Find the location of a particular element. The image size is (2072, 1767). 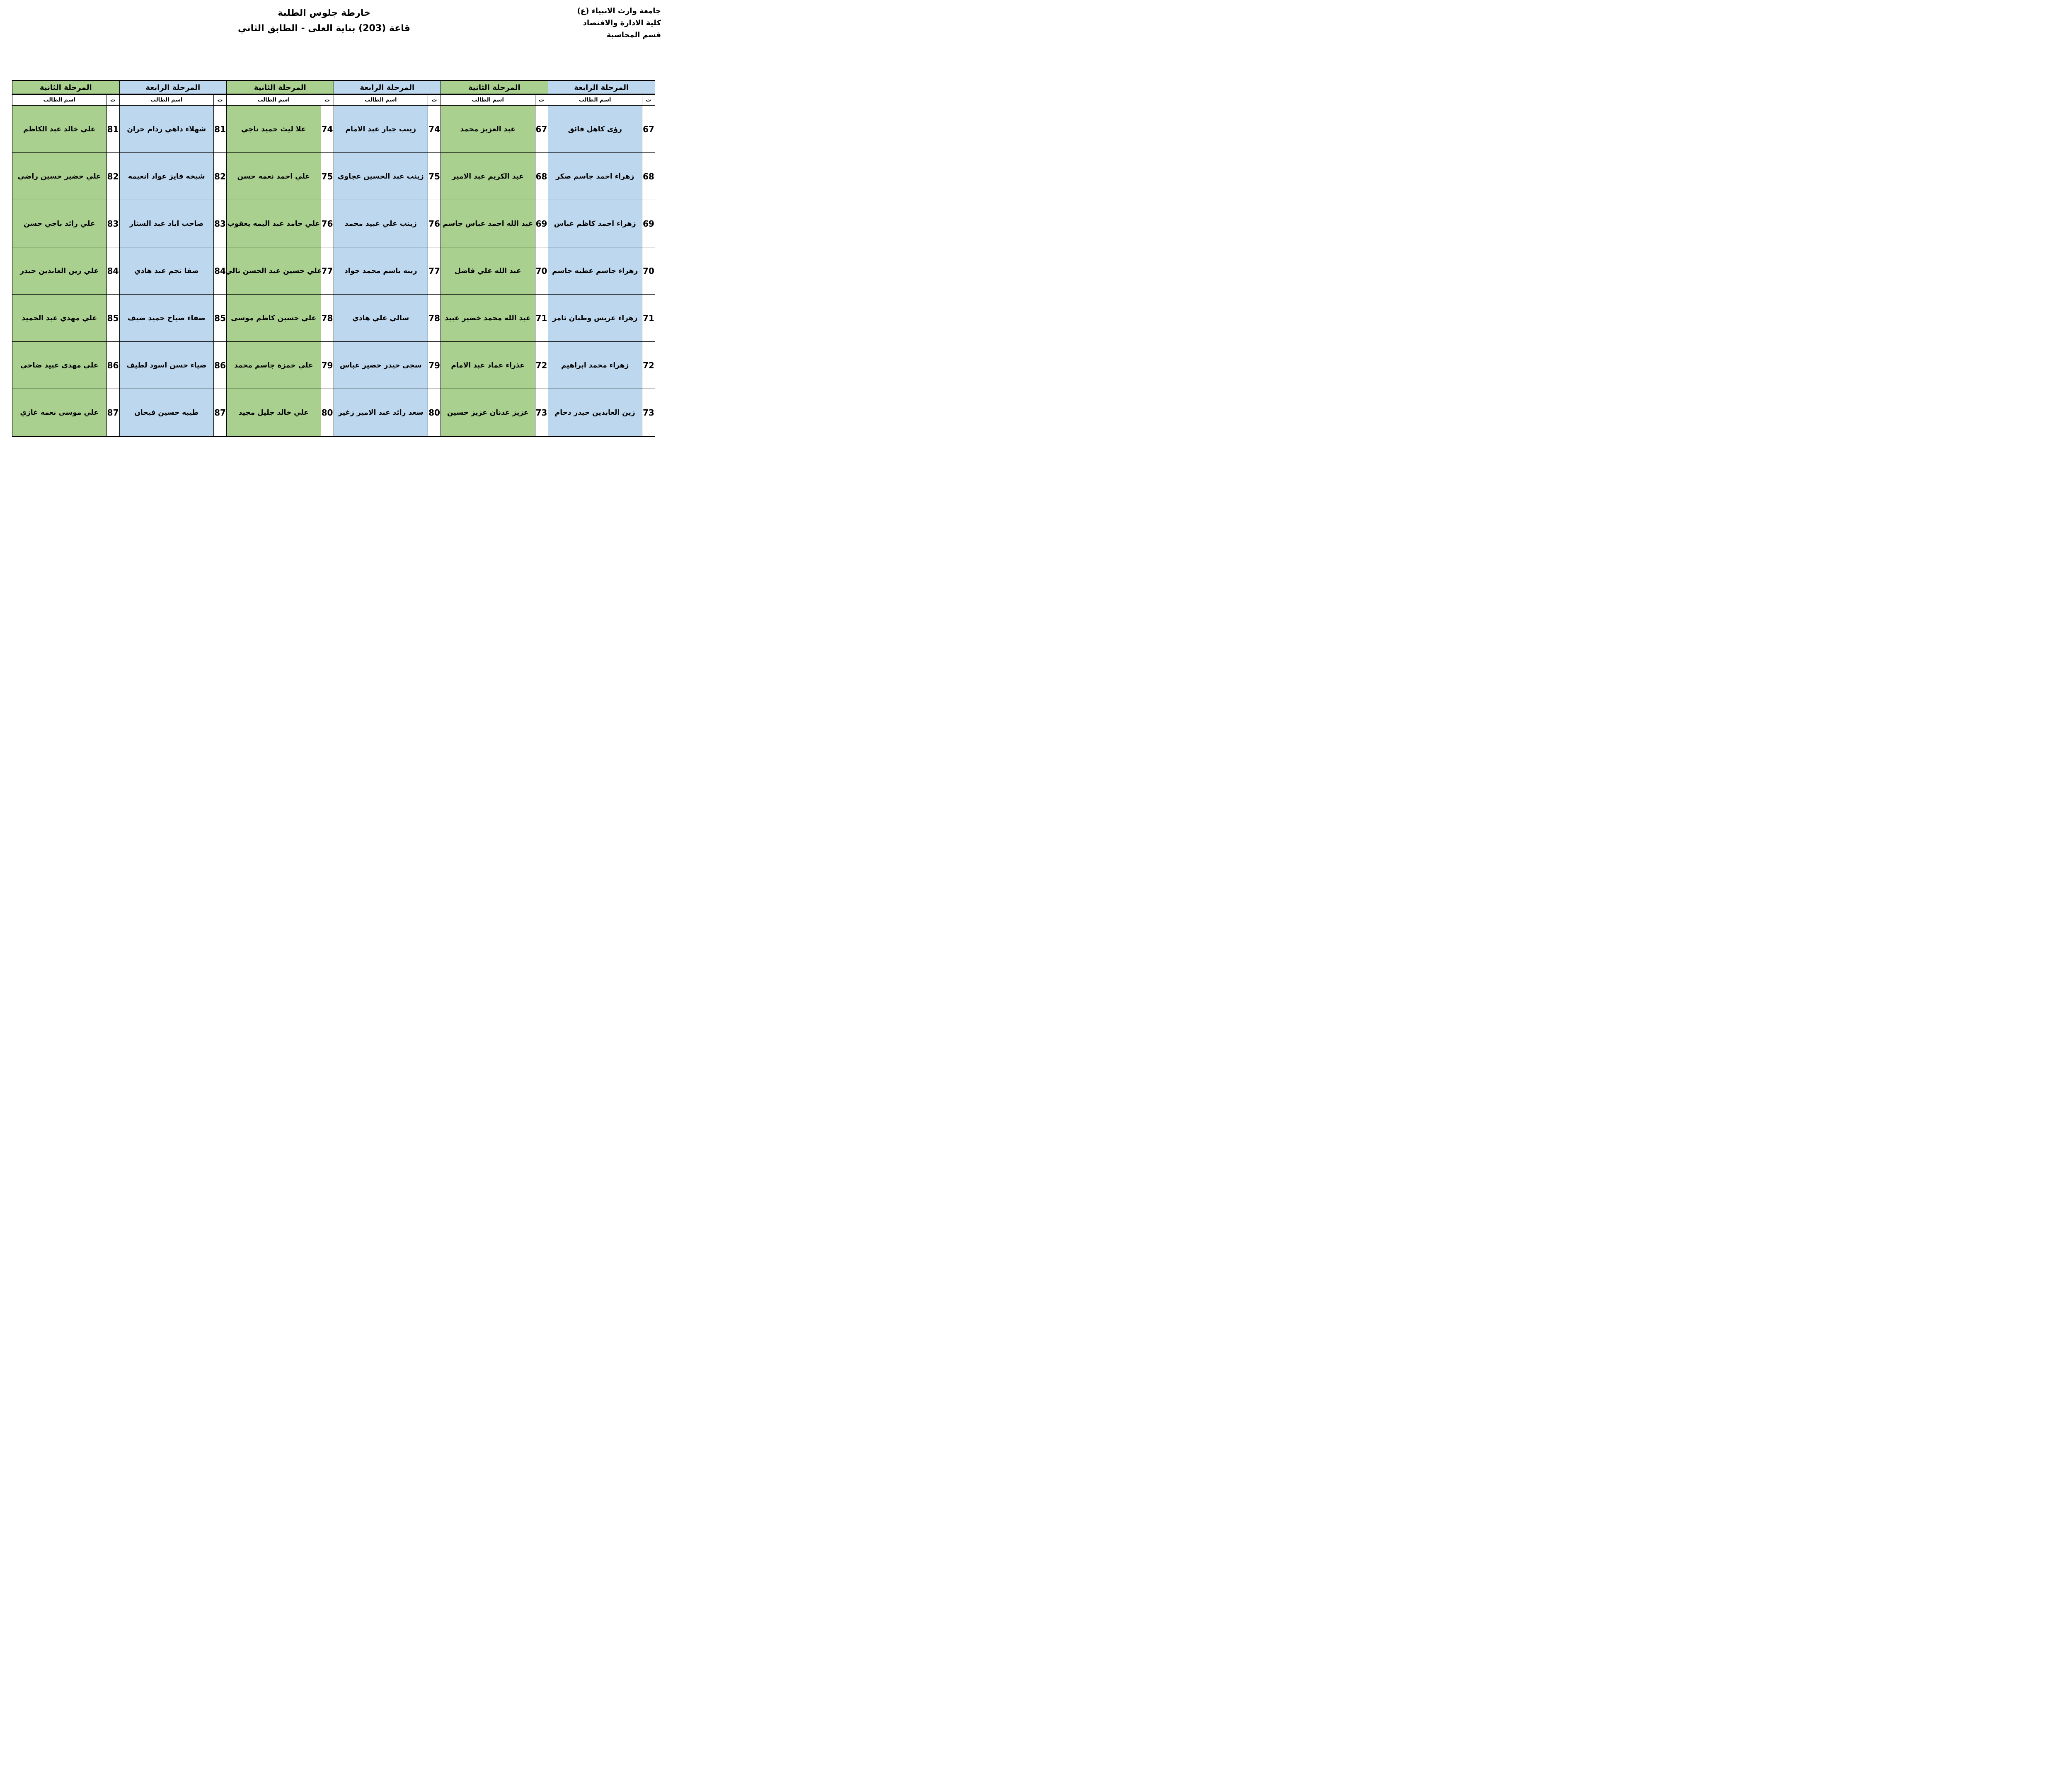

student-row: 70 زهراء جاسم عطيه جاسم is located at coordinates (601, 271).